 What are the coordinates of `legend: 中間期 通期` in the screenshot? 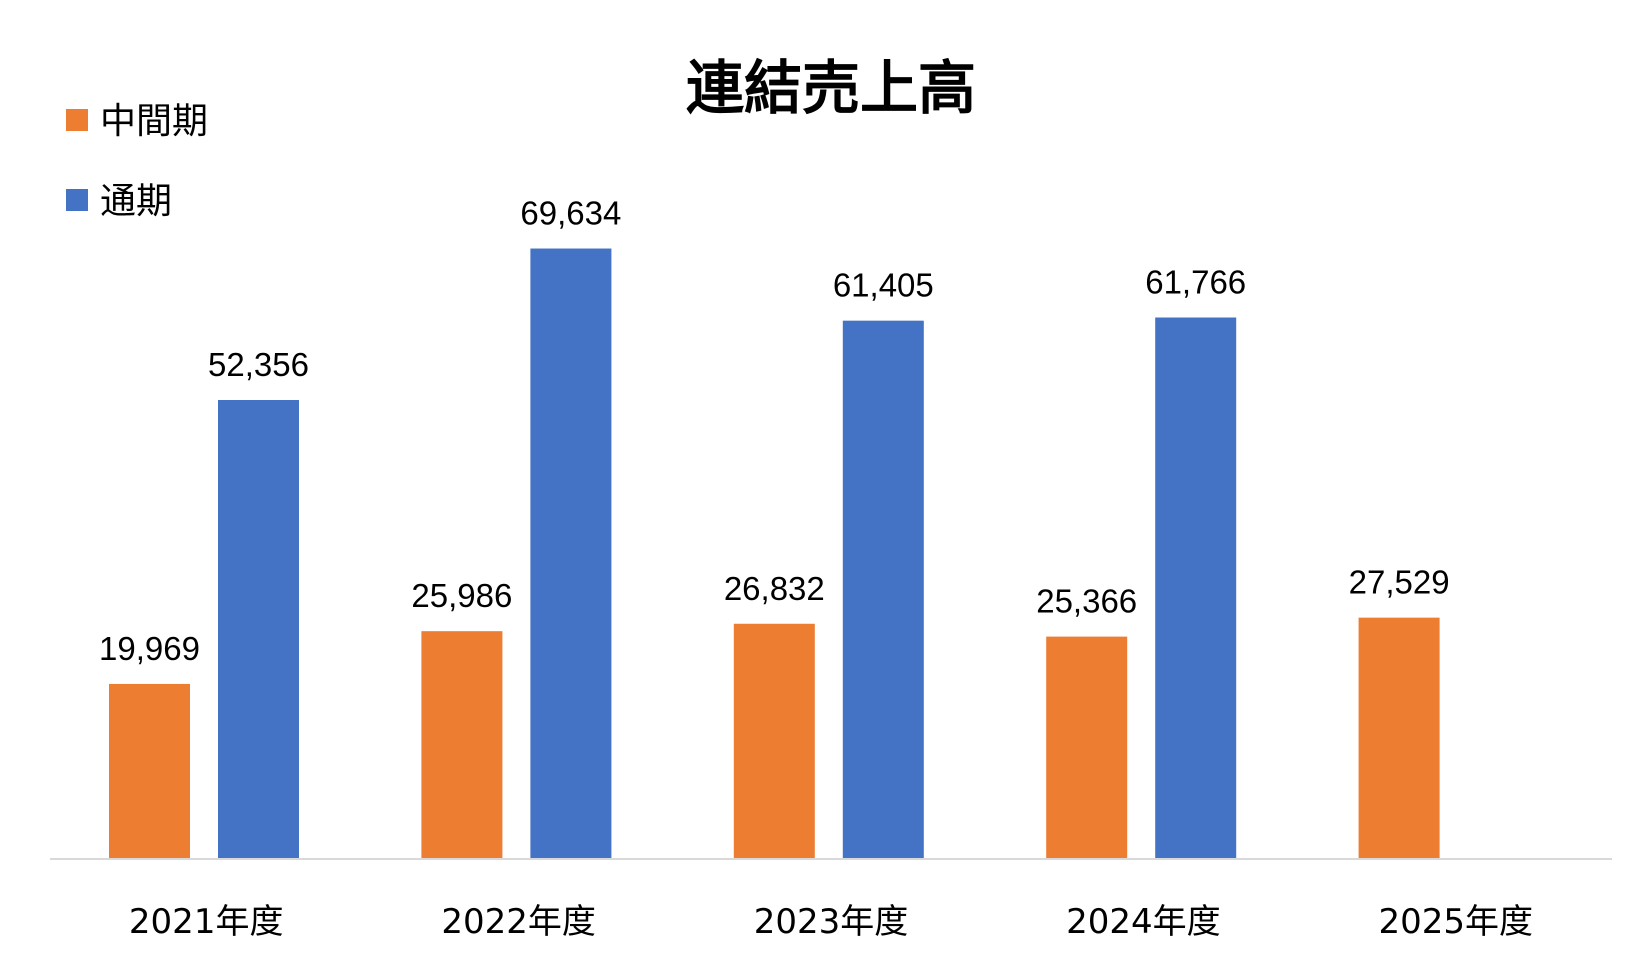 It's located at (137, 161).